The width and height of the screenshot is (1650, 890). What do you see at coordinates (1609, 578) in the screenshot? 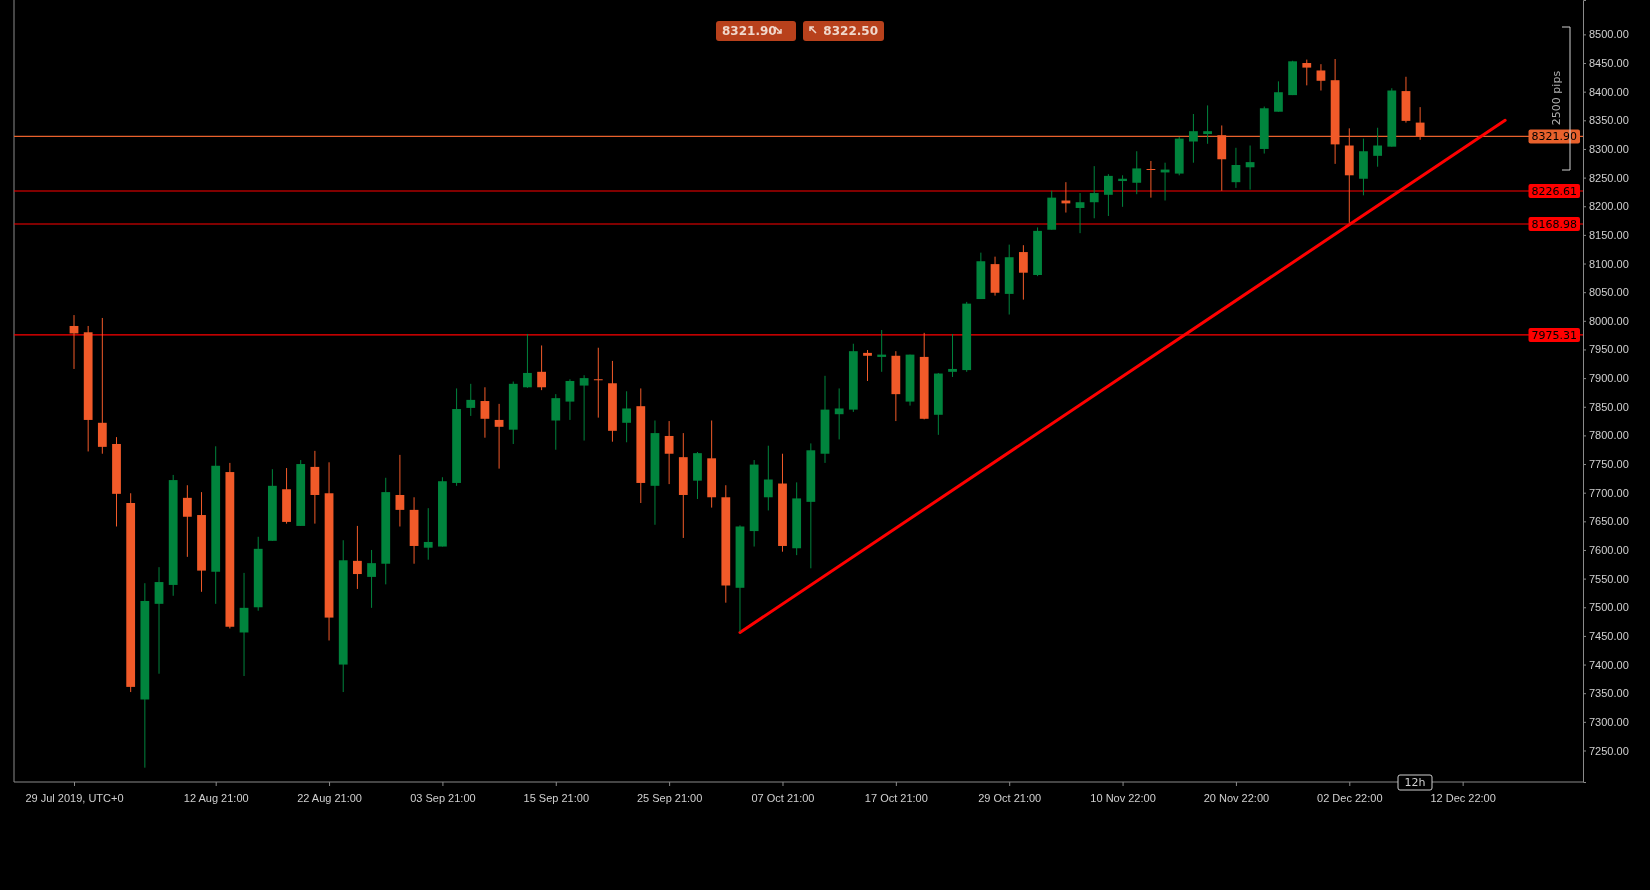
I see `y-tick-label: 7550.00` at bounding box center [1609, 578].